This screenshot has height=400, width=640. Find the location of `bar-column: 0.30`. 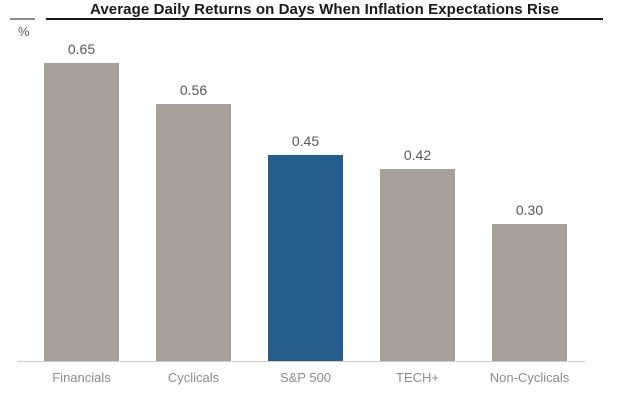

bar-column: 0.30 is located at coordinates (529, 282).